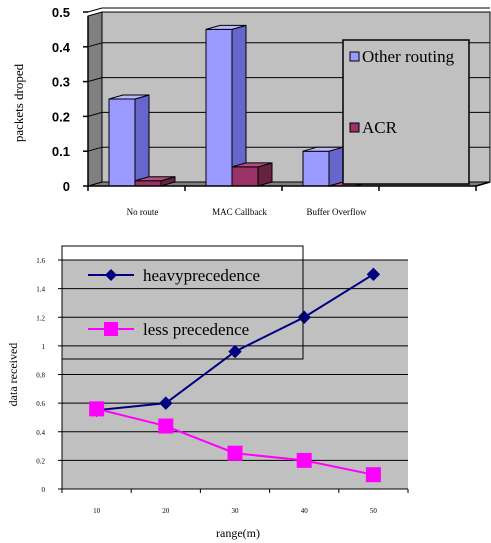 This screenshot has height=543, width=491. I want to click on x-tick-label: 40, so click(305, 511).